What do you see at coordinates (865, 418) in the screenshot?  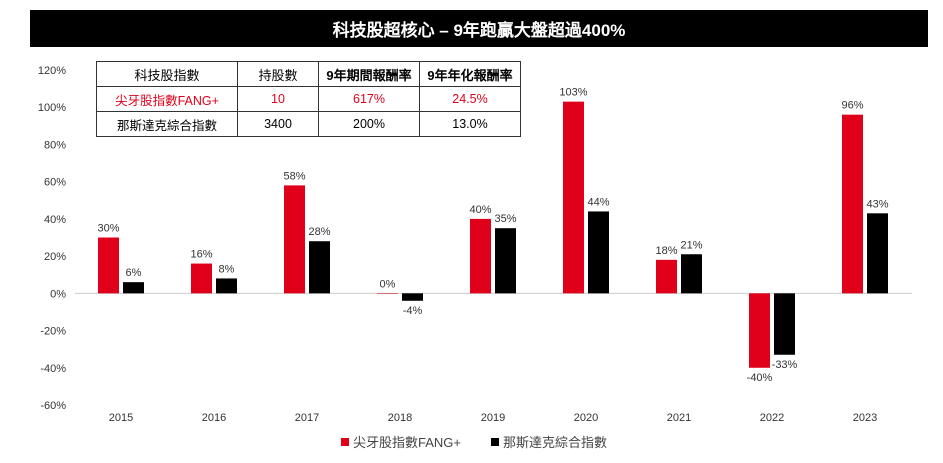 I see `x-tick-label: 2023` at bounding box center [865, 418].